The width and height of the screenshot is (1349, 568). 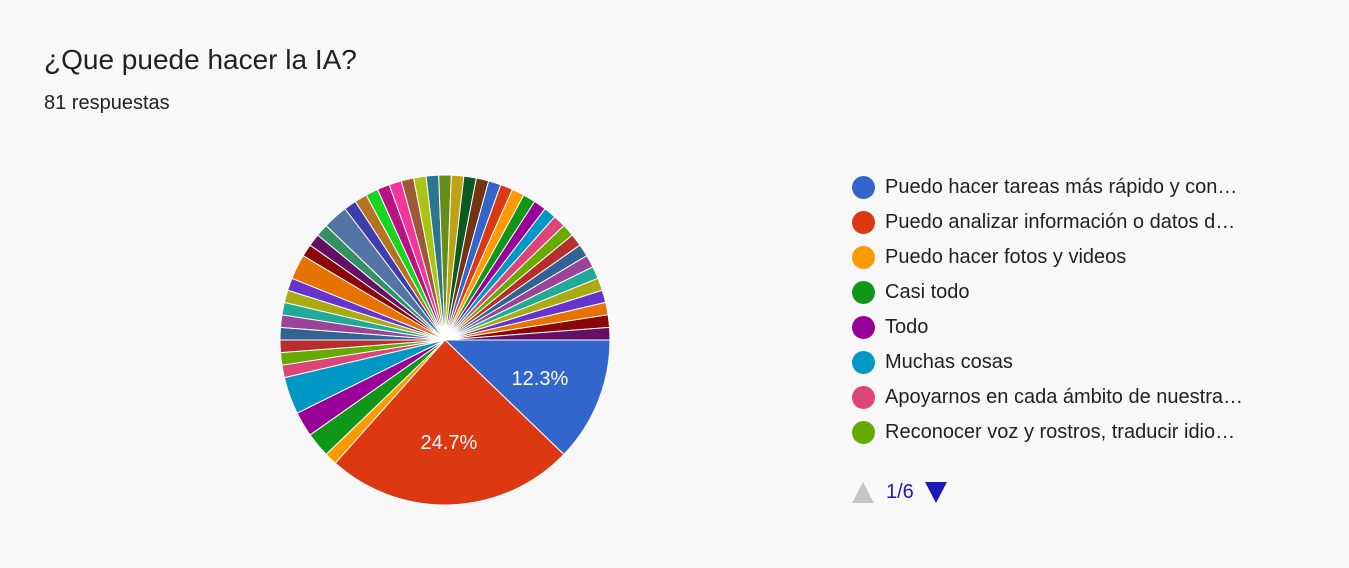 I want to click on legend-label: Todo, so click(x=907, y=327).